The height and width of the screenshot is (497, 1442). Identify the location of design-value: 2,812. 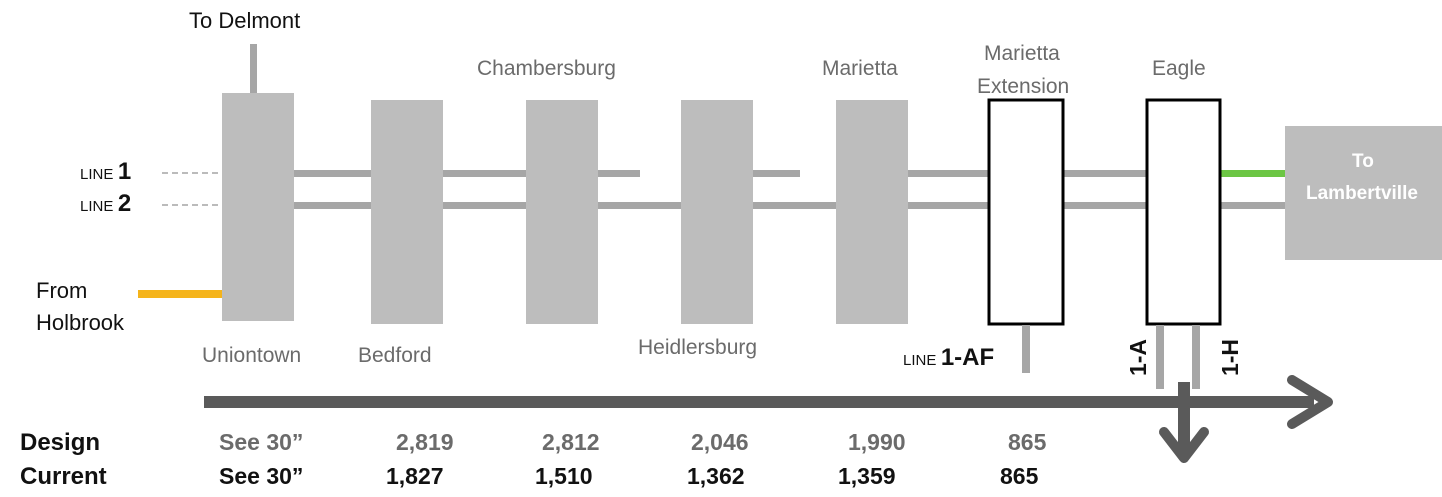
(571, 442).